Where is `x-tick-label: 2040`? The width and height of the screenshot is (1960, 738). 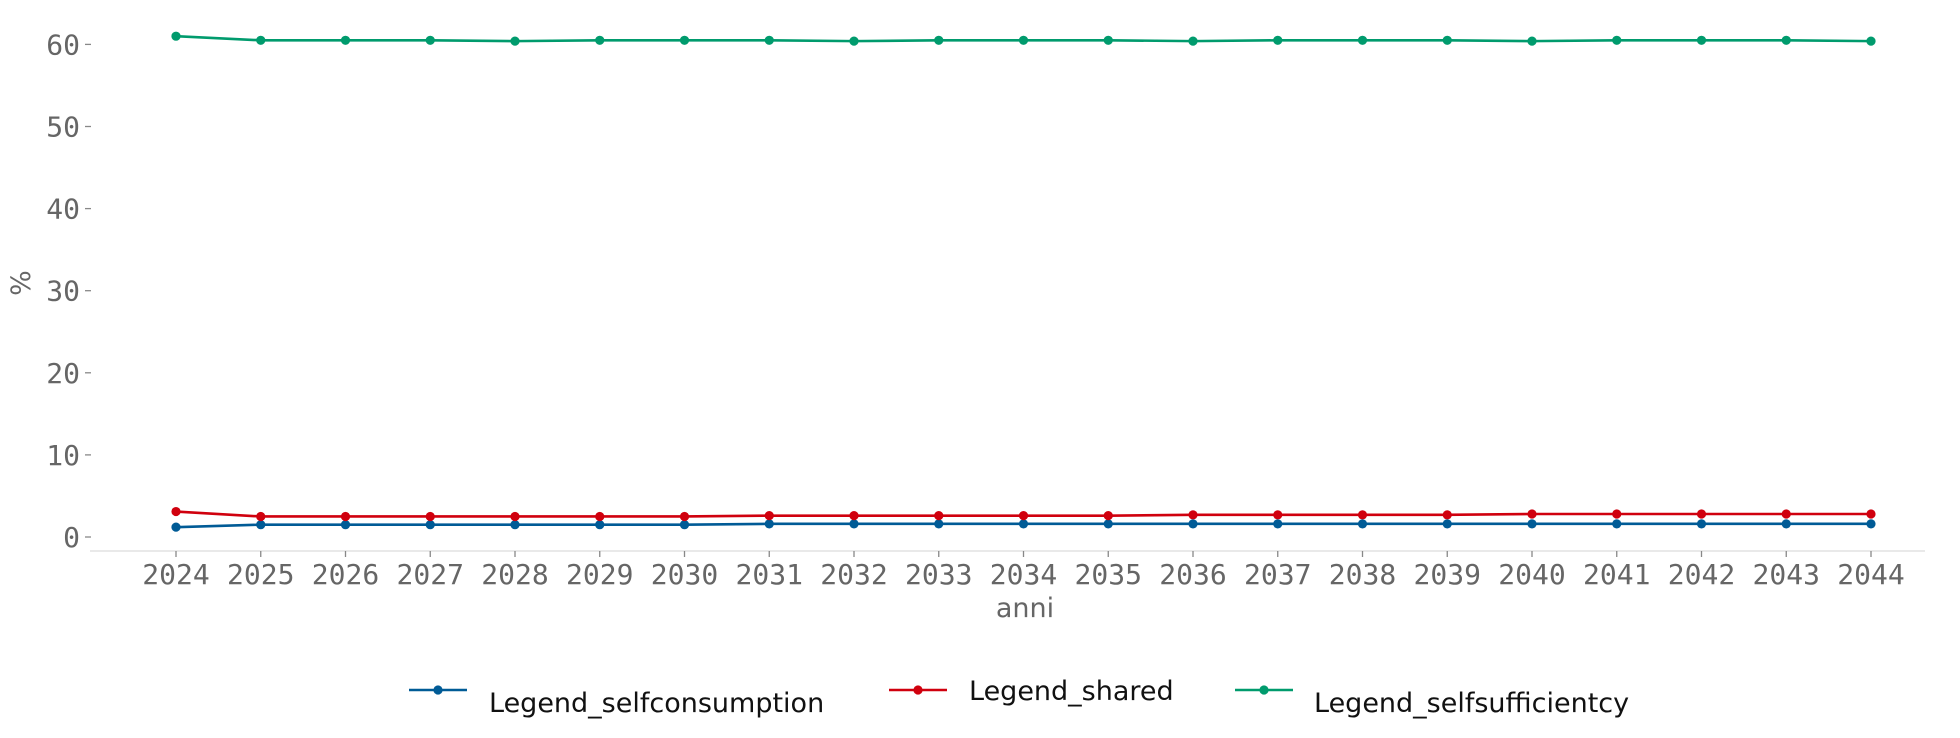
x-tick-label: 2040 is located at coordinates (1531, 574).